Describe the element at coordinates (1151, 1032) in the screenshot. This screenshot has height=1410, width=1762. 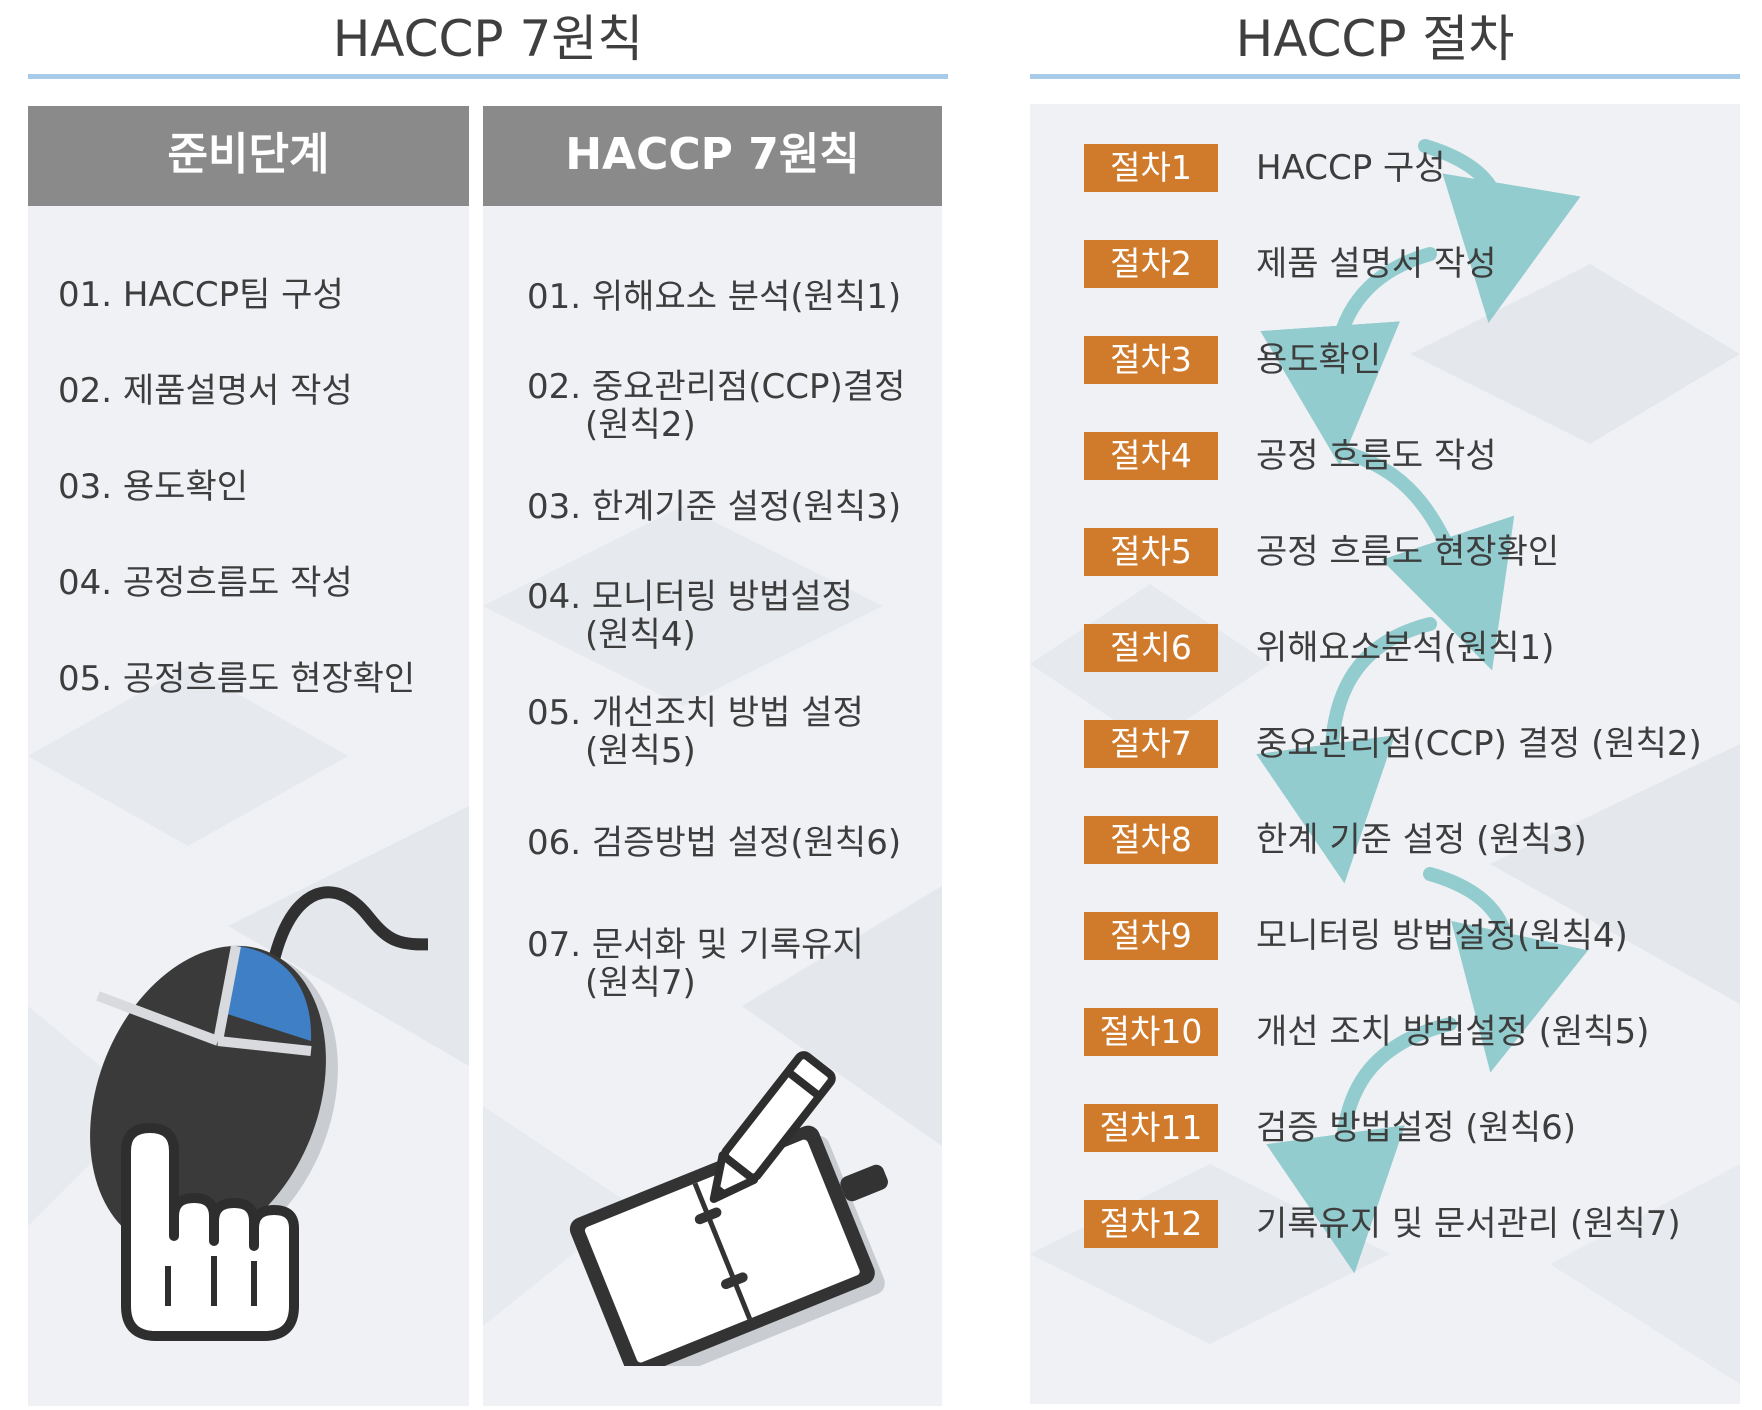
I see `step-badge: 절차10` at that location.